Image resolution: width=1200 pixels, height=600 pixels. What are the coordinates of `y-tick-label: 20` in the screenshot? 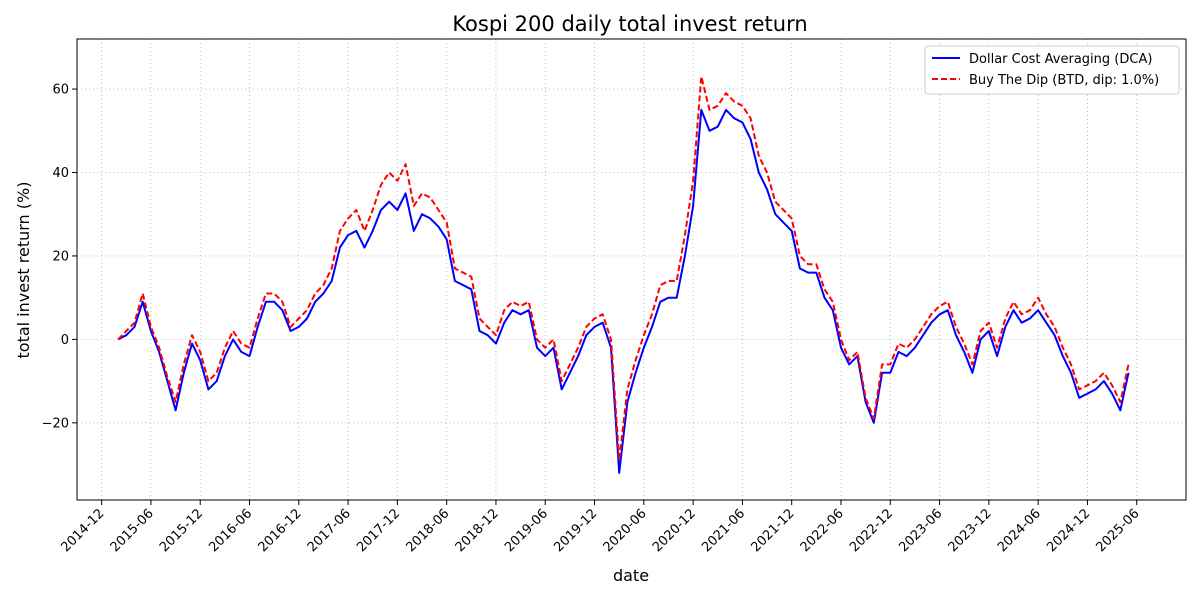 It's located at (60, 256).